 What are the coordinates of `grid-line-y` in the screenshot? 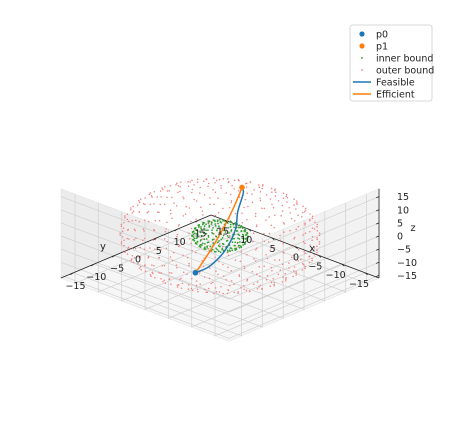 It's located at (262, 247).